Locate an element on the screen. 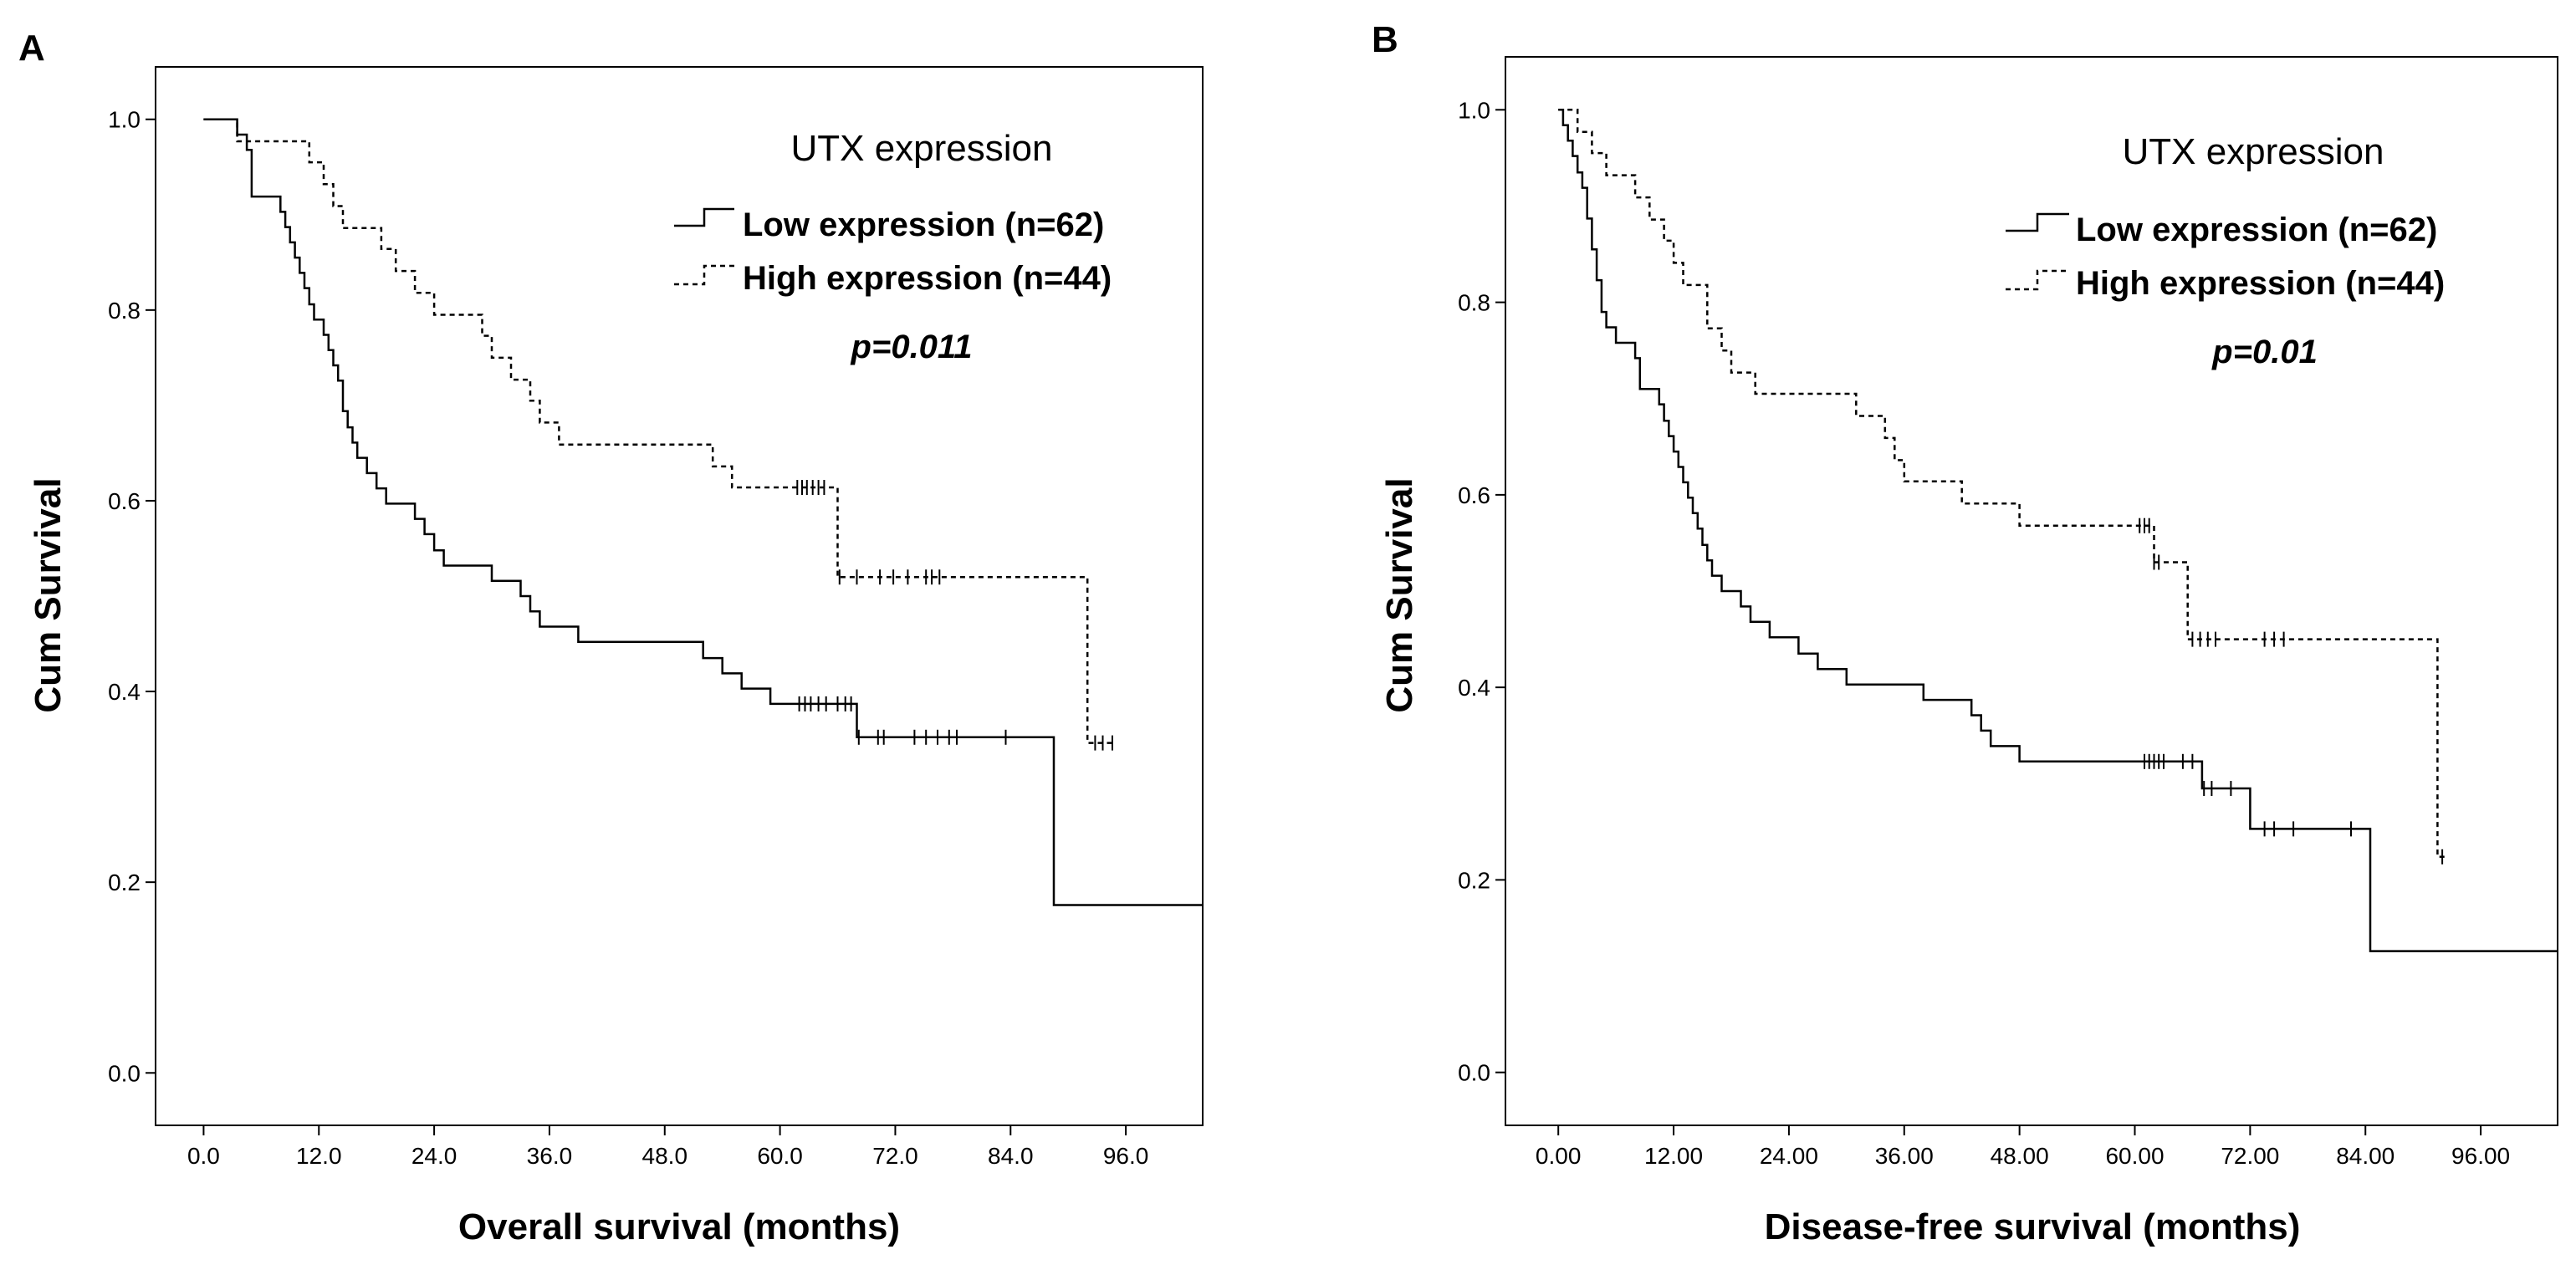 This screenshot has height=1275, width=2576. panel-b-y-axis: 0.0 0.2 0.4 0.6 0.8 1.0 is located at coordinates (1481, 591).